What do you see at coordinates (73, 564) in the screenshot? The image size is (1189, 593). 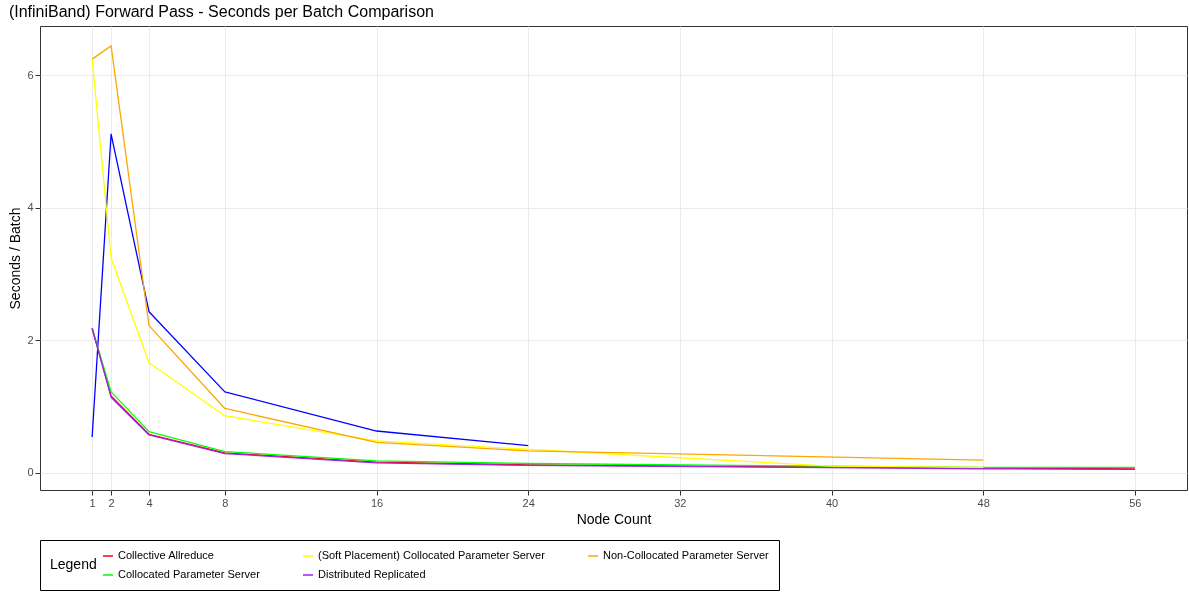 I see `legend-title: Legend` at bounding box center [73, 564].